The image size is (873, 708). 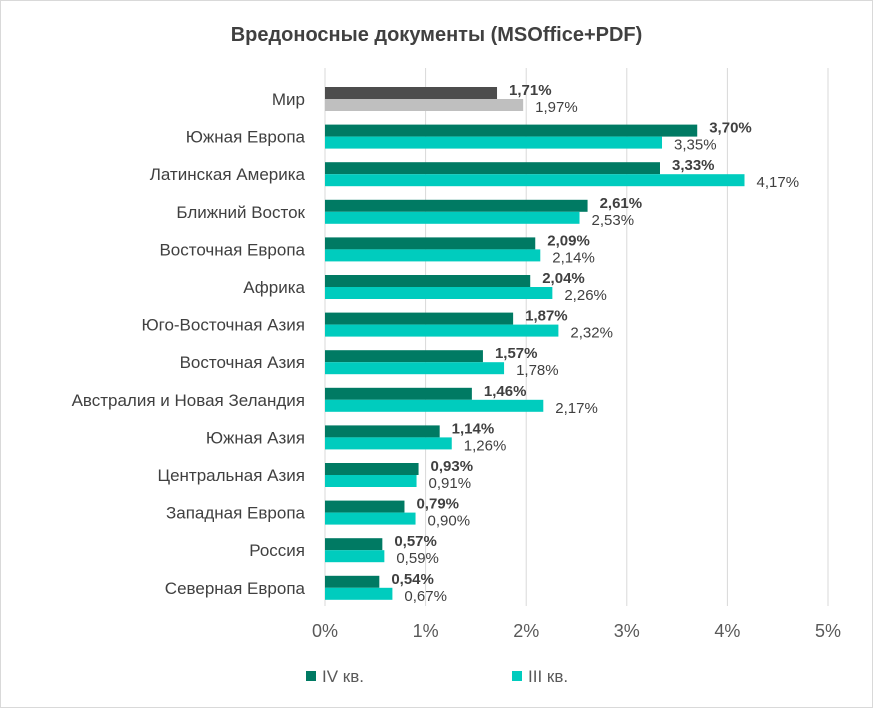 What do you see at coordinates (563, 278) in the screenshot?
I see `data-label-iv-quarter: 2,04%` at bounding box center [563, 278].